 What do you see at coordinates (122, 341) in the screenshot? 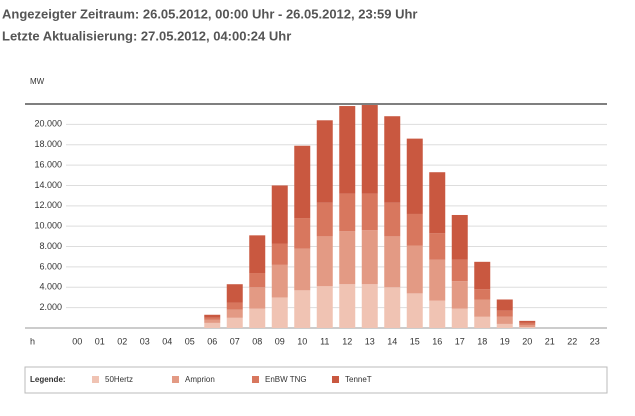
I see `x-tick-label: 02` at bounding box center [122, 341].